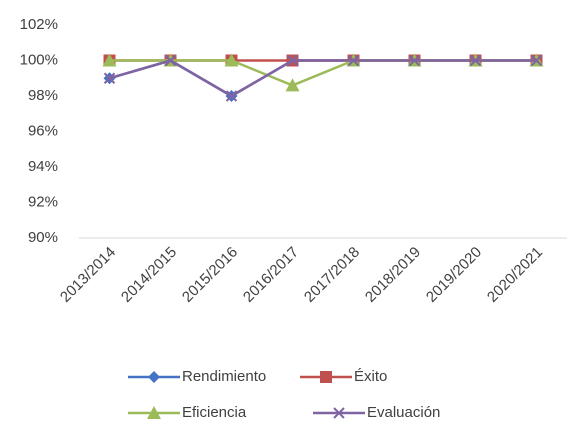 This screenshot has width=568, height=423. I want to click on x-tick-label: 2018/2019, so click(393, 275).